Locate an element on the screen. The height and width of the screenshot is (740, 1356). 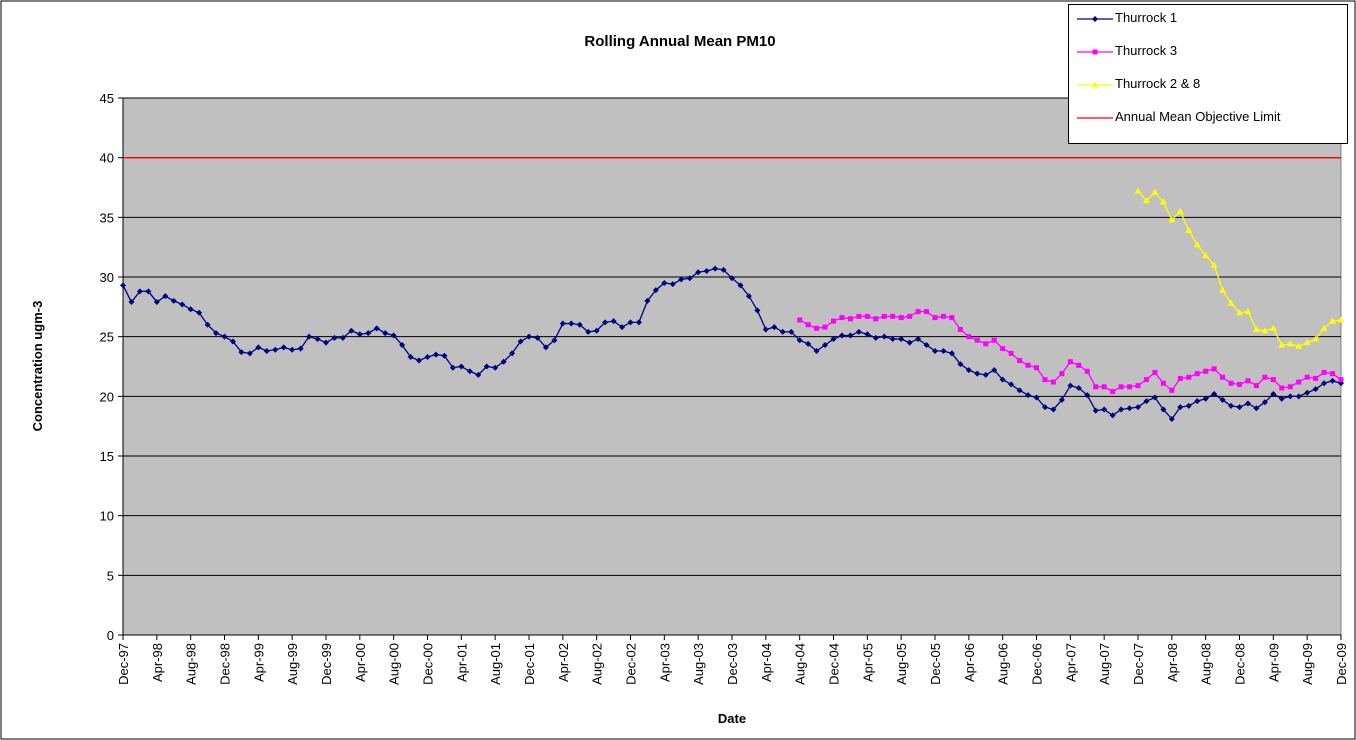
x-tick-label: Dec-05 is located at coordinates (935, 664).